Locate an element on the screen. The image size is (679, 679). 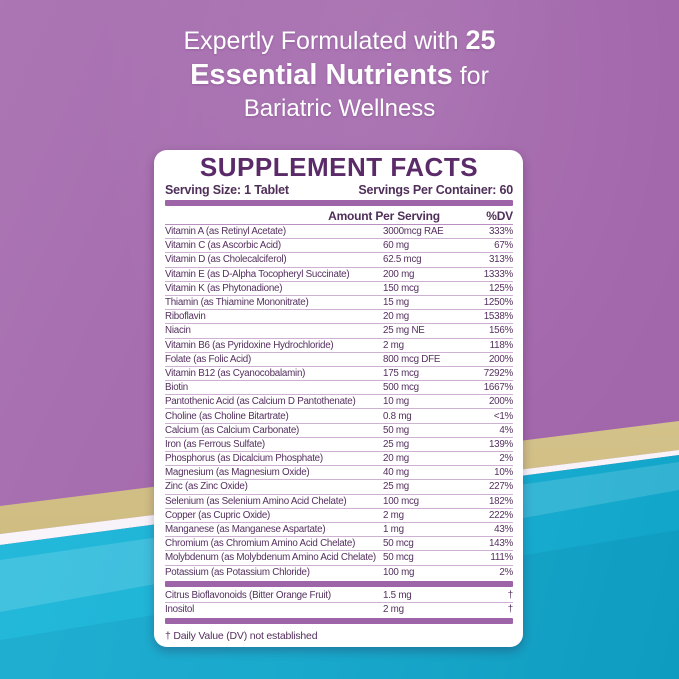
nutrient-dv: 67% is located at coordinates (503, 246).